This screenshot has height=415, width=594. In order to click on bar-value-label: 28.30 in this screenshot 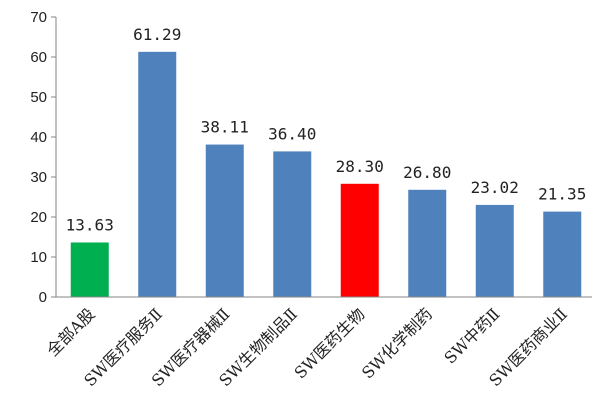, I will do `click(360, 166)`.